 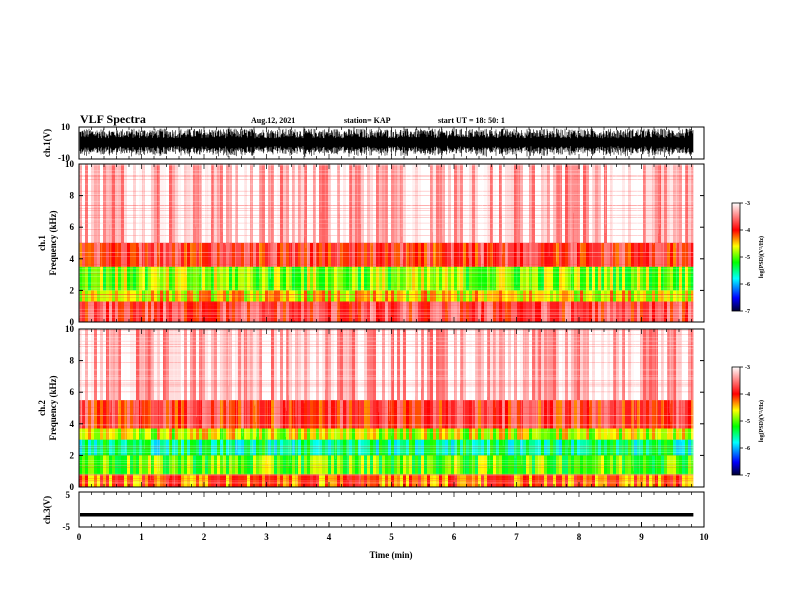 I want to click on time-tick-label: 9, so click(x=641, y=537).